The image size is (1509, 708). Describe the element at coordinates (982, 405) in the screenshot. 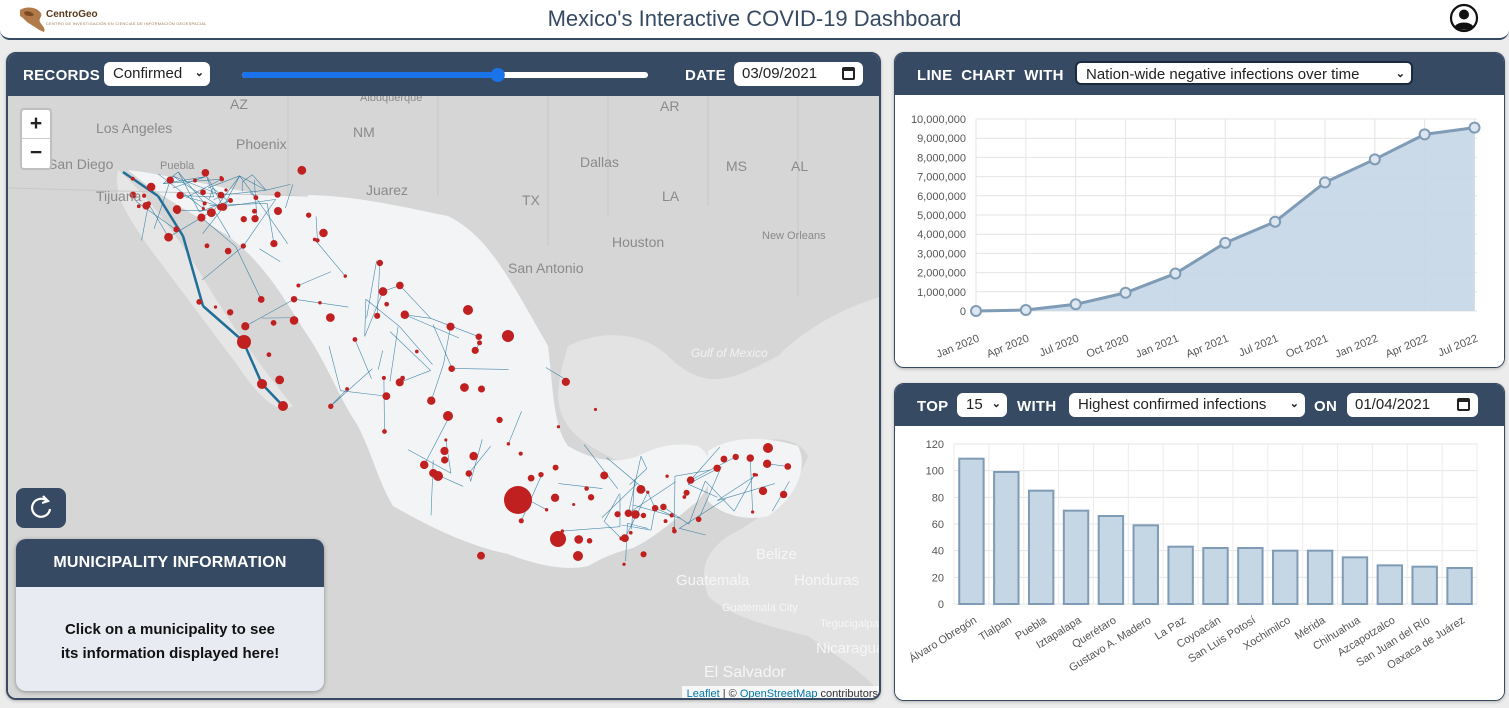

I see `top-count-select: 15 ⌄` at that location.